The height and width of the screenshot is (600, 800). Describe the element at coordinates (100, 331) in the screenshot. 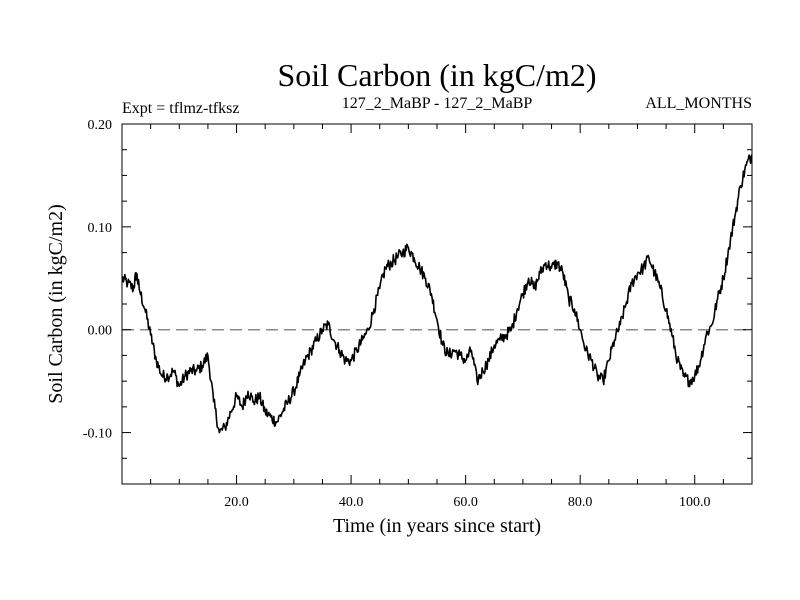

I see `y-tick-label: 0.00` at that location.